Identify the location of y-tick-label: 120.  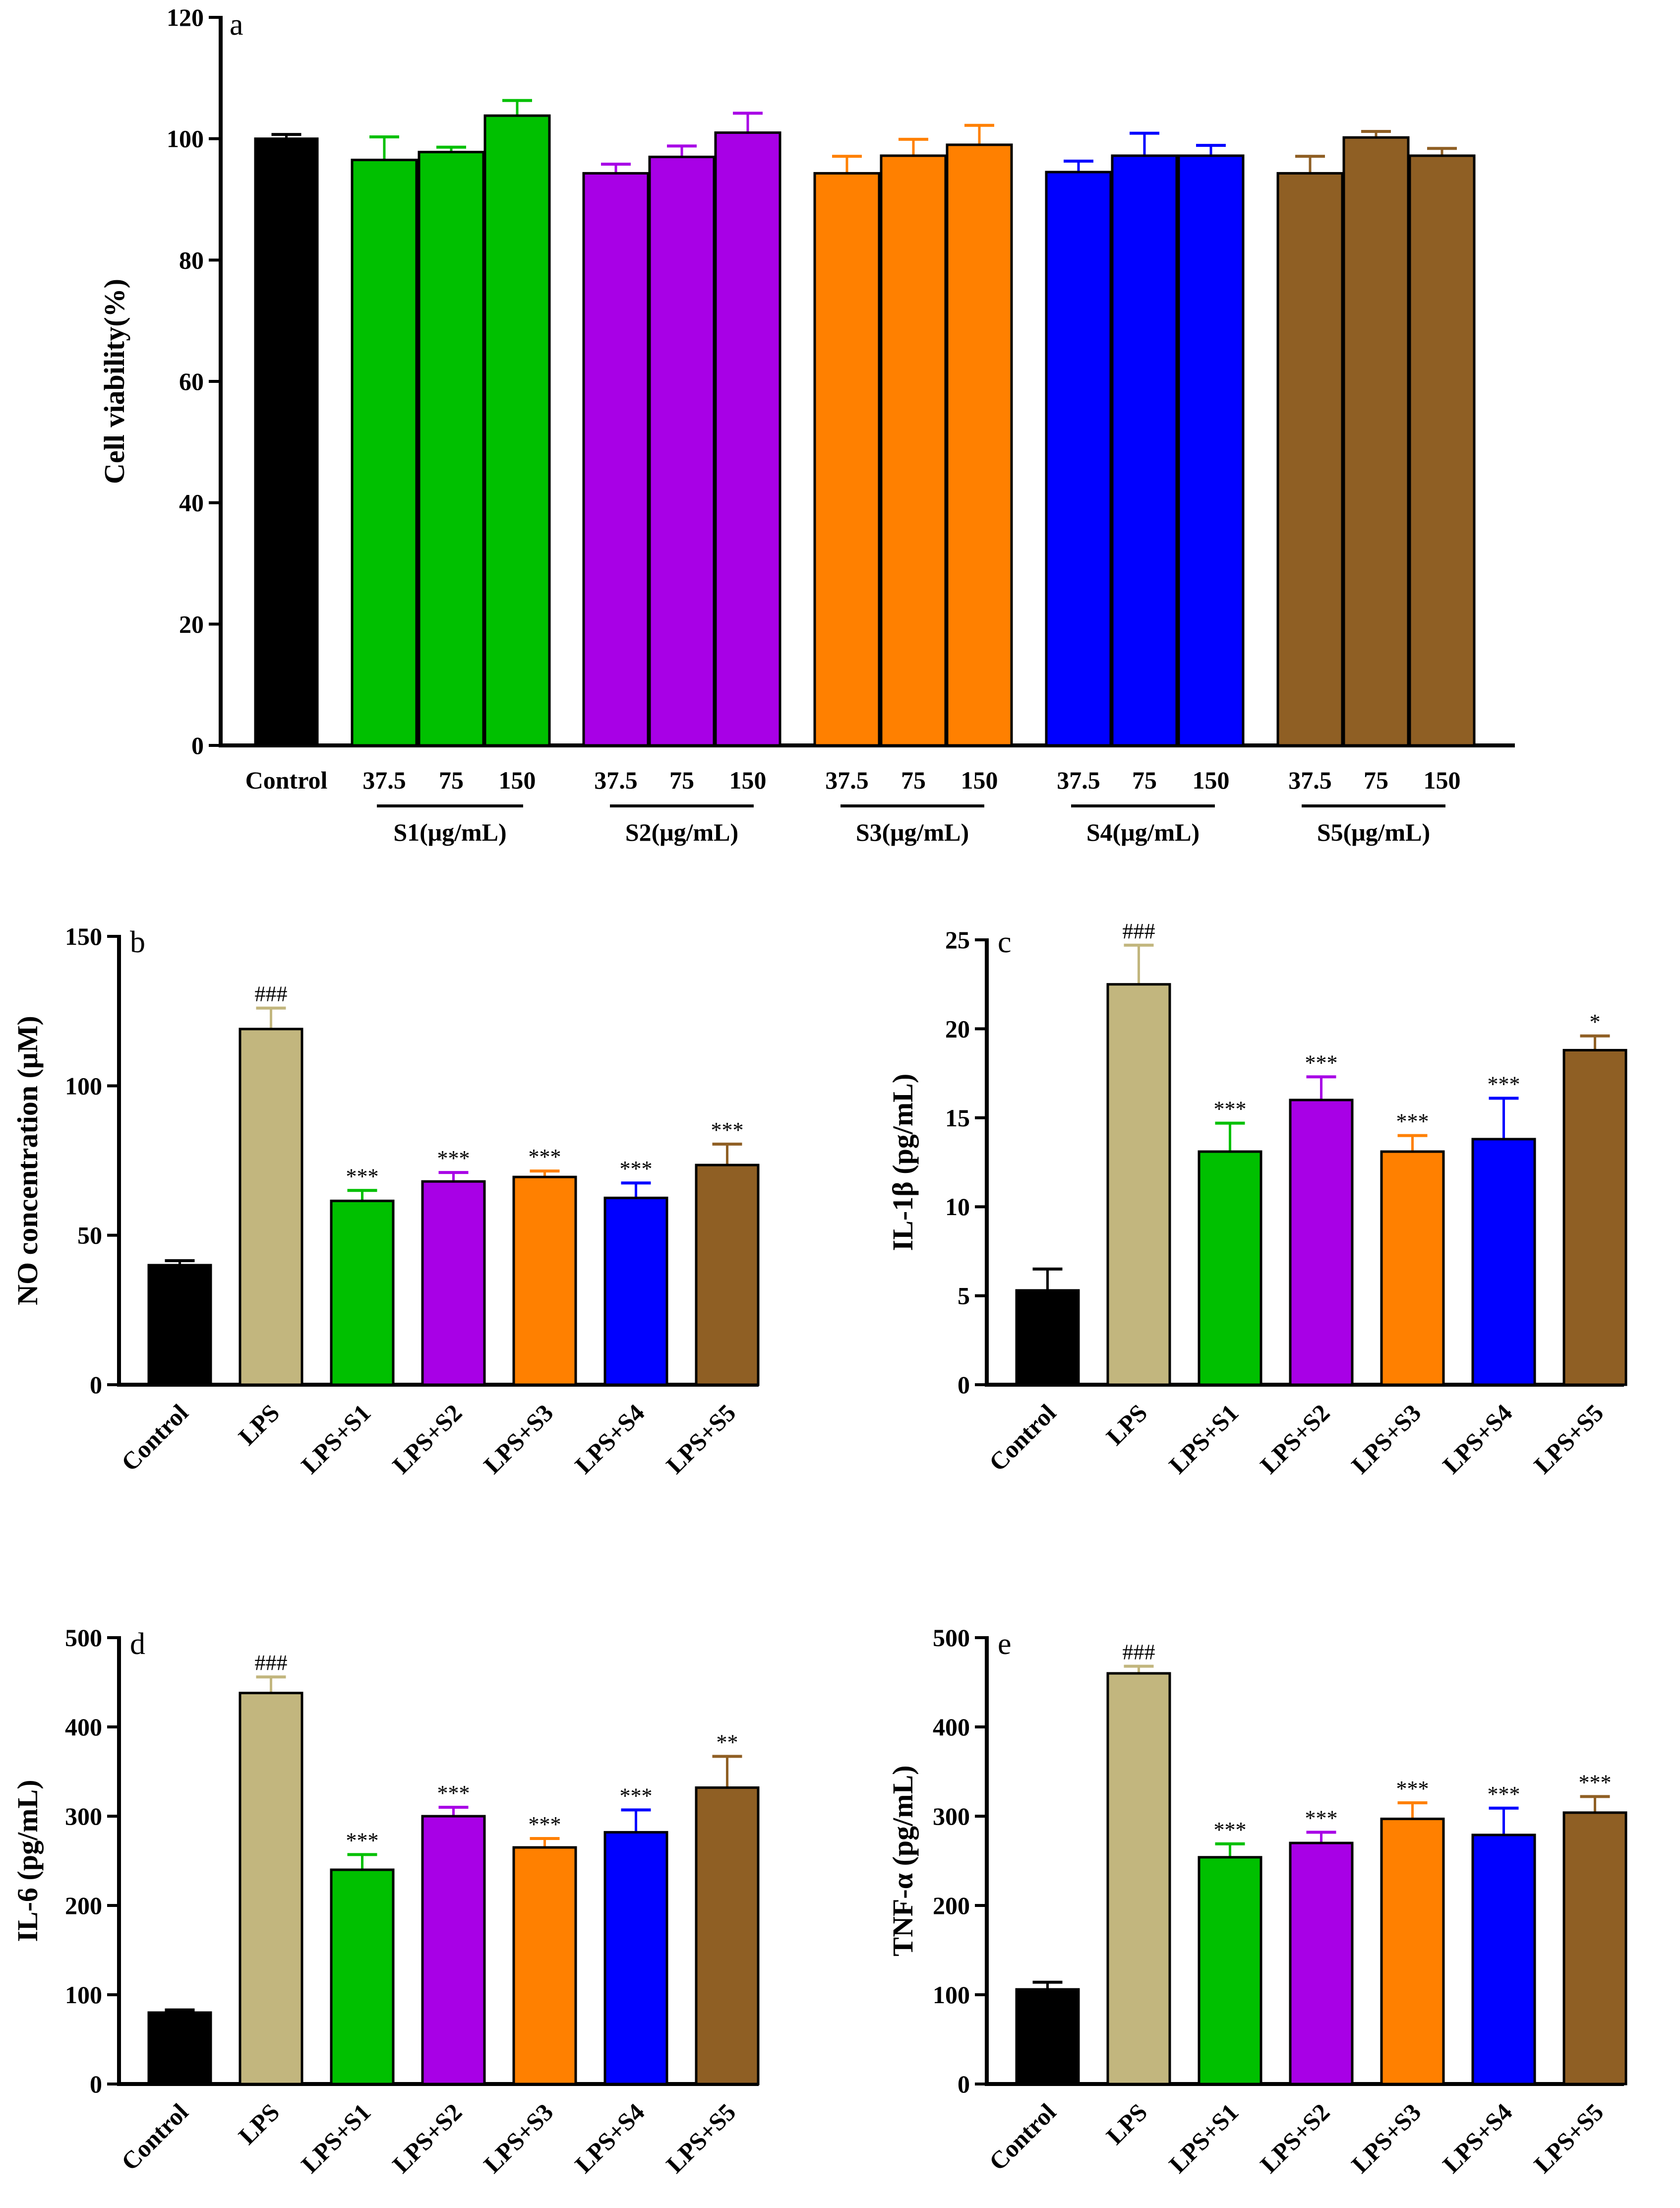
(185, 17).